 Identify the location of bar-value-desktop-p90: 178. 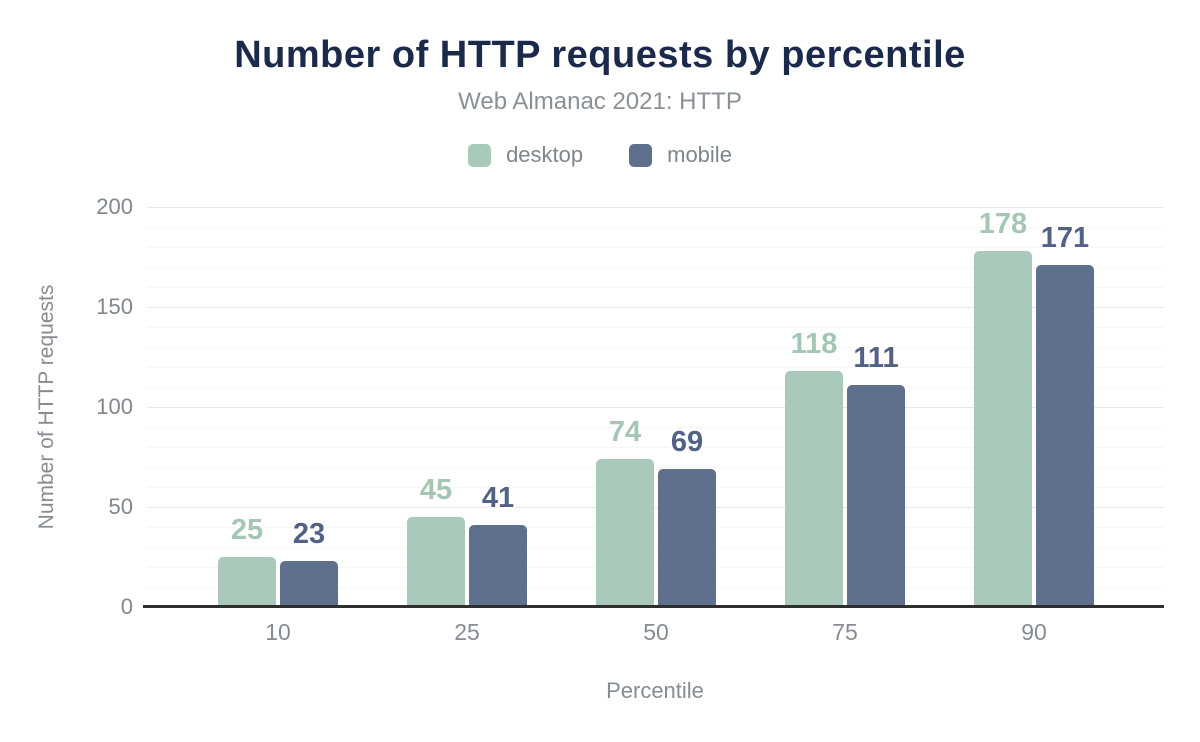
(1003, 224).